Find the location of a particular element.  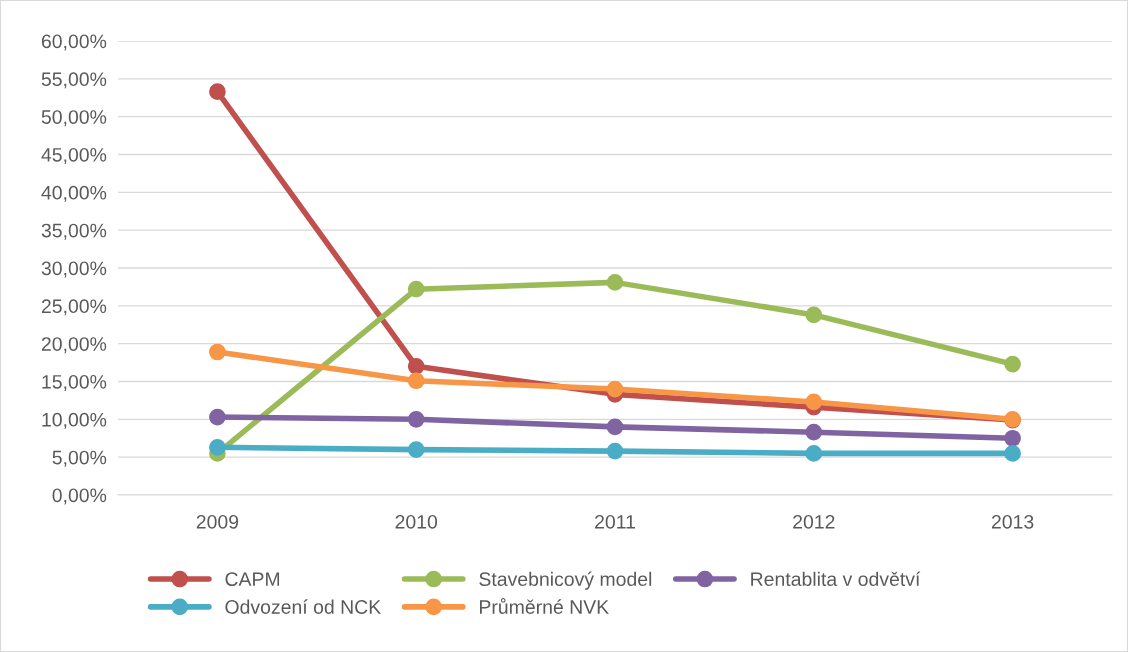

y-tick-label: 60,00% is located at coordinates (74, 42).